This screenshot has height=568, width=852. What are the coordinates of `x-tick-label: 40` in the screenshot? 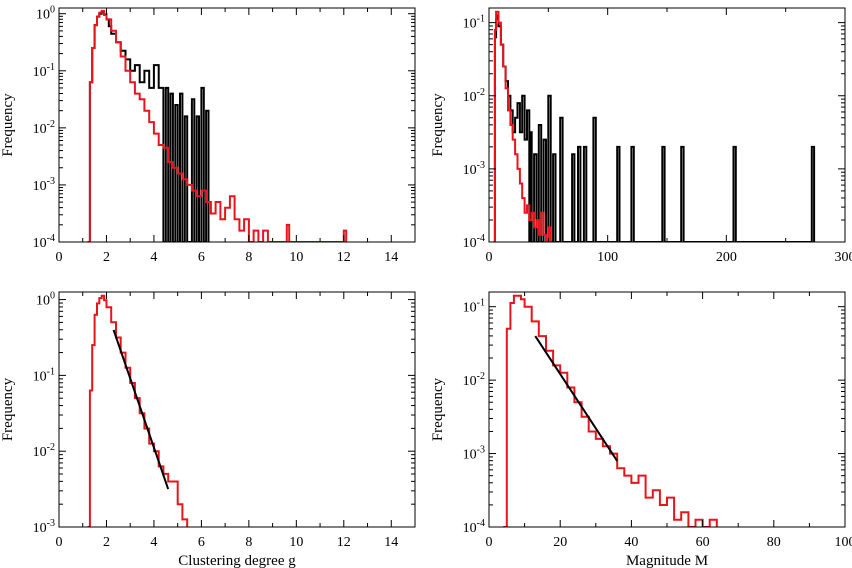 It's located at (631, 542).